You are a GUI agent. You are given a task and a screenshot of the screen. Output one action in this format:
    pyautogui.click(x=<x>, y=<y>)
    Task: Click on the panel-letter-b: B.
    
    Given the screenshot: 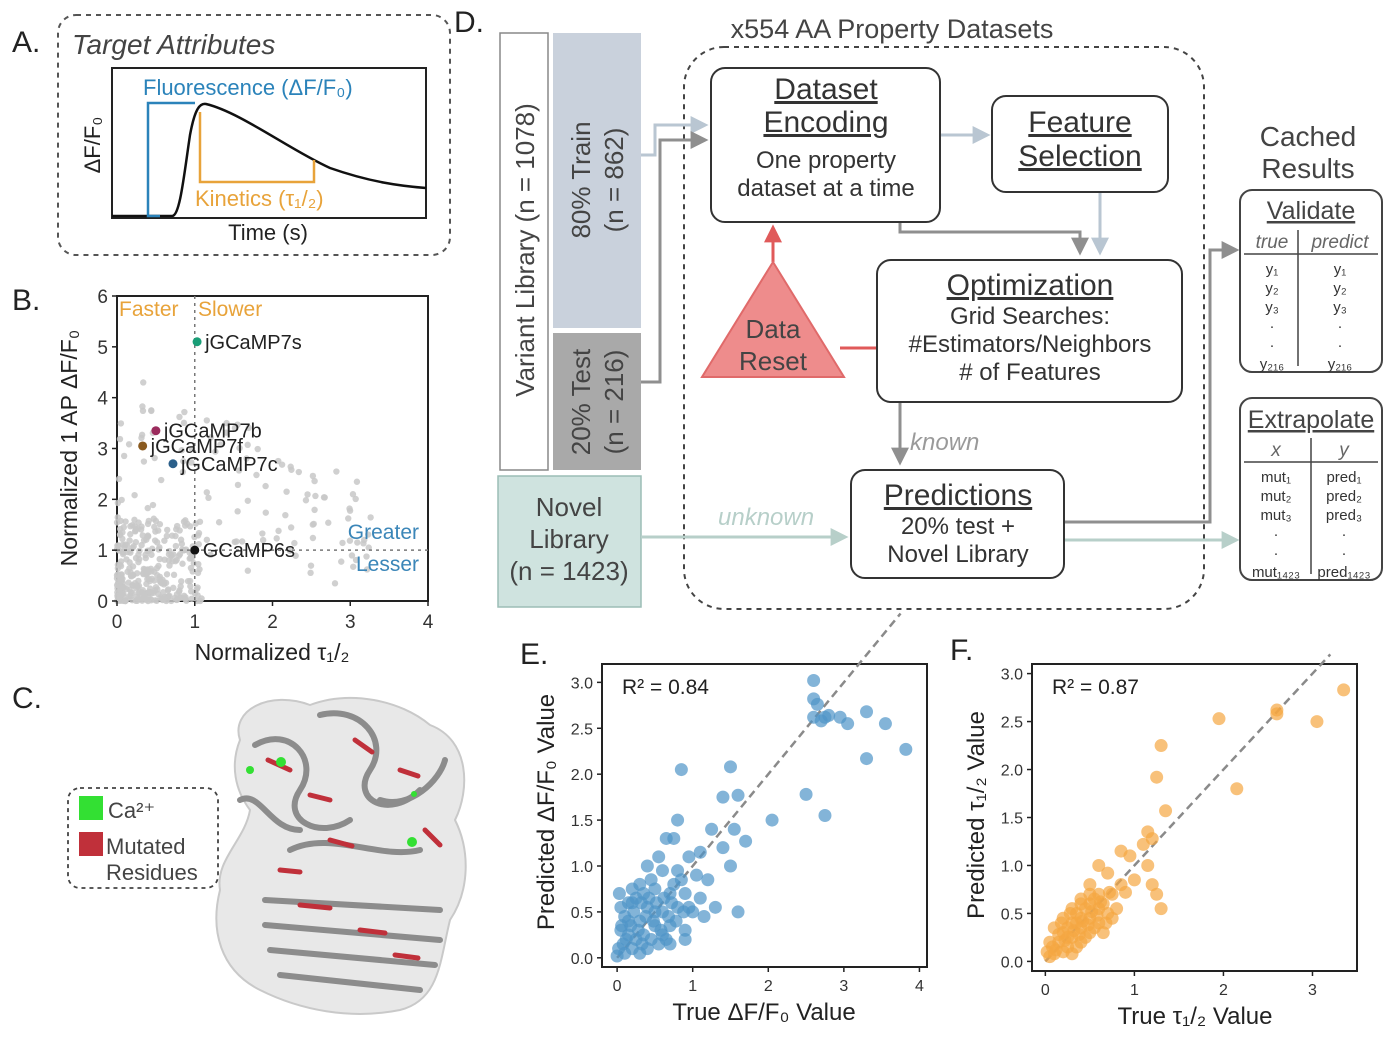 What is the action you would take?
    pyautogui.click(x=26, y=300)
    